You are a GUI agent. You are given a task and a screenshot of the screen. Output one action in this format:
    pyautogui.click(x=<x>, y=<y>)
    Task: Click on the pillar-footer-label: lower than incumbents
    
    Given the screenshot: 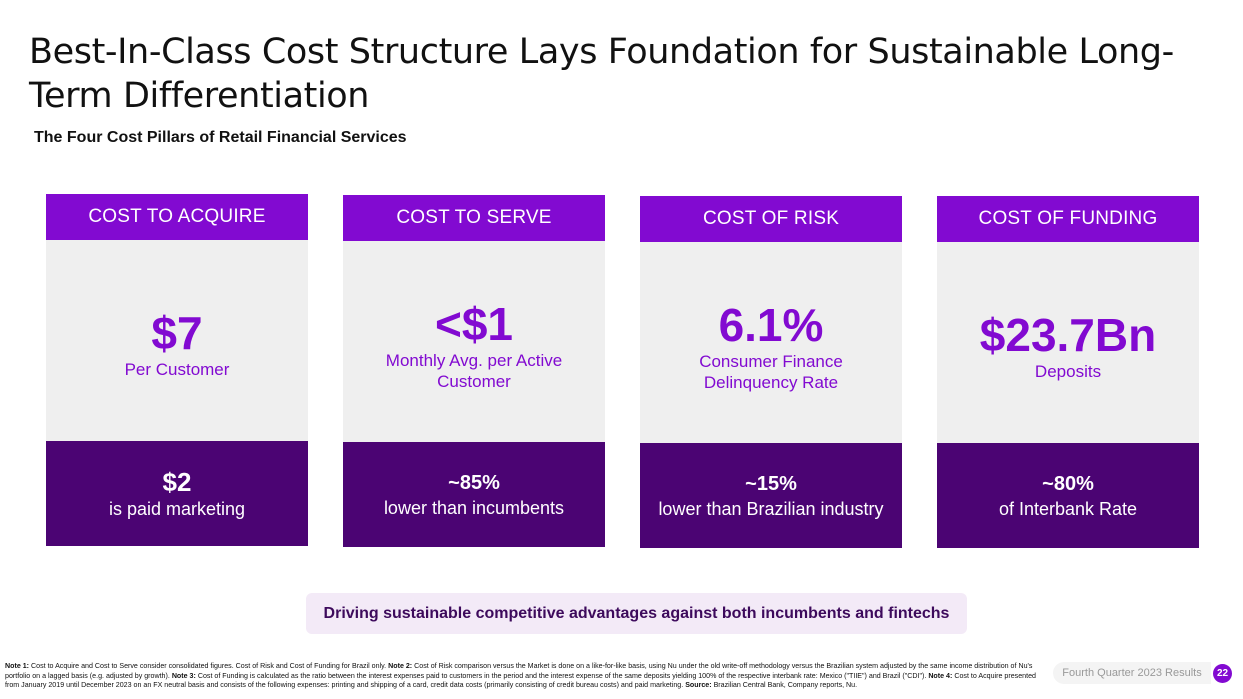 What is the action you would take?
    pyautogui.click(x=474, y=507)
    